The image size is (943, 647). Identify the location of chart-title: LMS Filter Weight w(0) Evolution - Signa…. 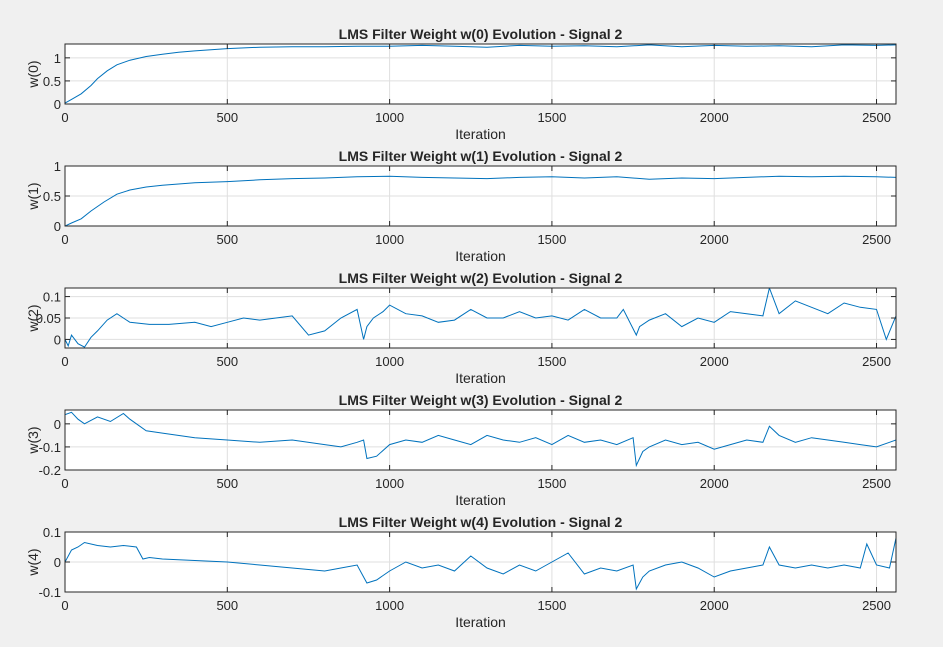
(481, 34).